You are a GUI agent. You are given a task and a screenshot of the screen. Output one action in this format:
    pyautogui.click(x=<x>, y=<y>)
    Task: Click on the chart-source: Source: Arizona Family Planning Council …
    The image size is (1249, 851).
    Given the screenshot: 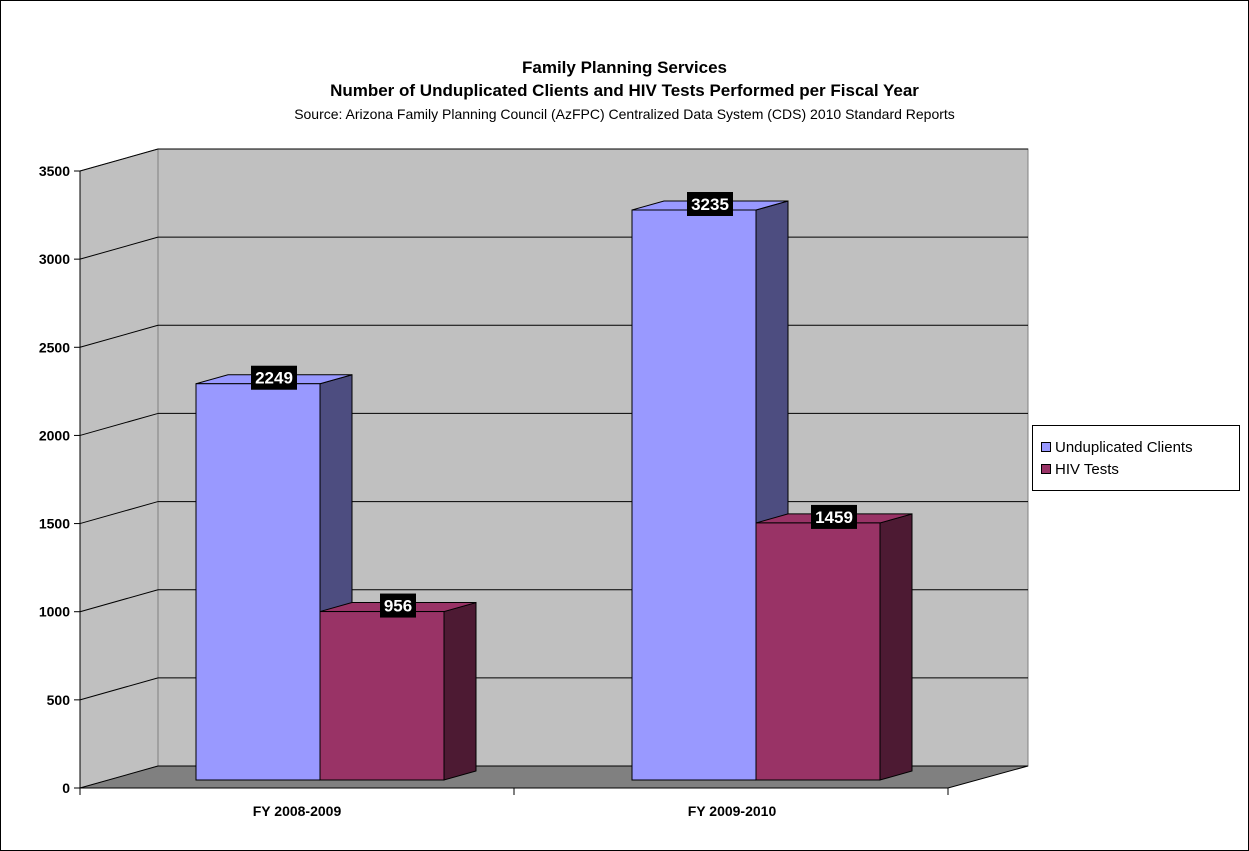 What is the action you would take?
    pyautogui.click(x=624, y=114)
    